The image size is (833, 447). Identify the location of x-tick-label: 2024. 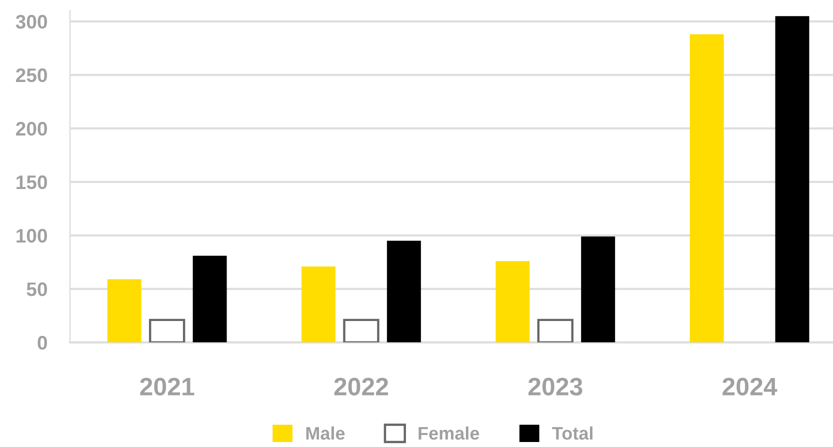
(750, 387).